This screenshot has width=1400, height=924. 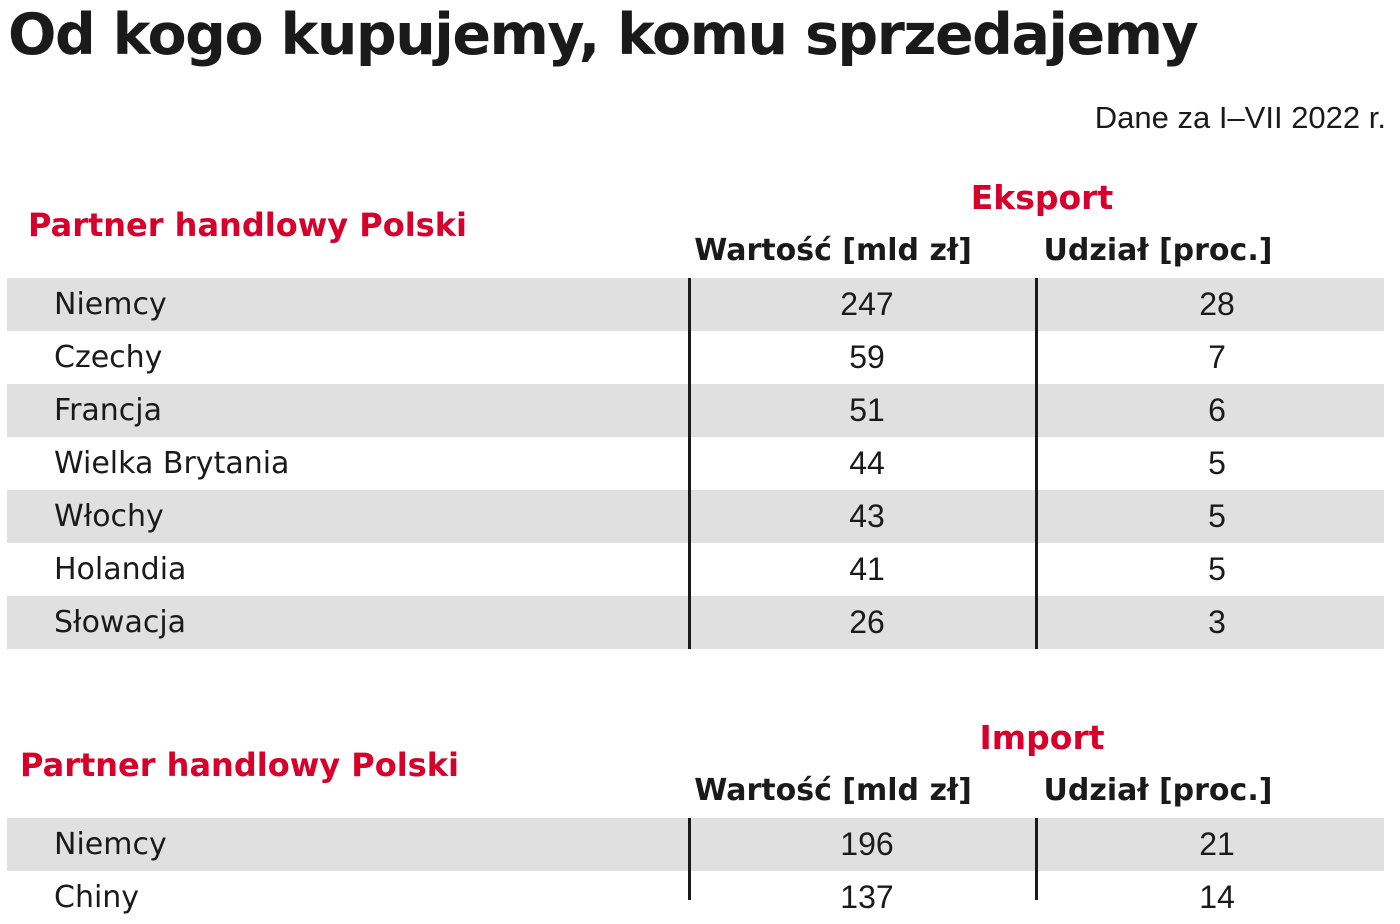 What do you see at coordinates (120, 569) in the screenshot?
I see `country-cell: Holandia` at bounding box center [120, 569].